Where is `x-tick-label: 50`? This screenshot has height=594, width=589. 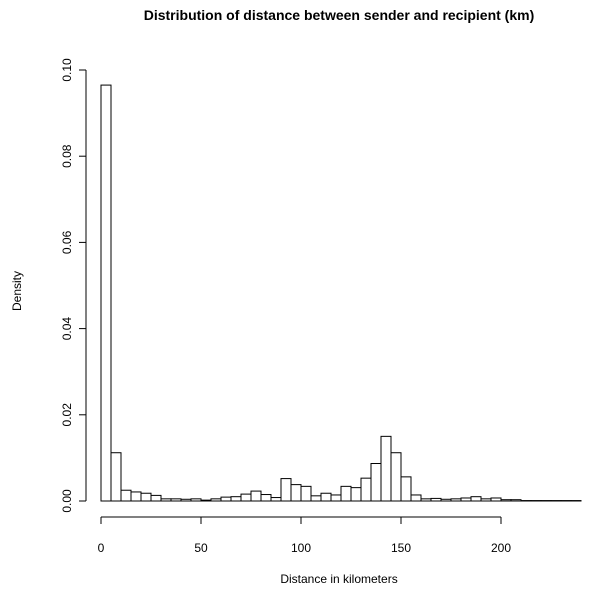 x-tick-label: 50 is located at coordinates (201, 548).